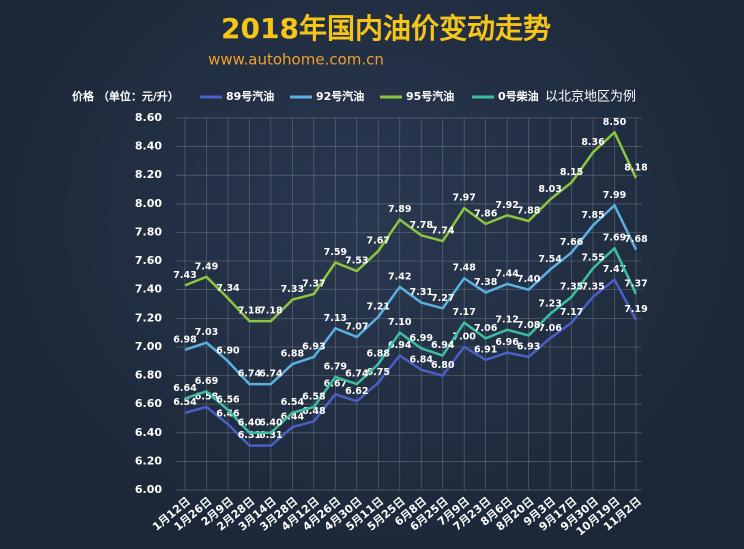 The height and width of the screenshot is (549, 744). What do you see at coordinates (443, 365) in the screenshot?
I see `data-label: 6.80` at bounding box center [443, 365].